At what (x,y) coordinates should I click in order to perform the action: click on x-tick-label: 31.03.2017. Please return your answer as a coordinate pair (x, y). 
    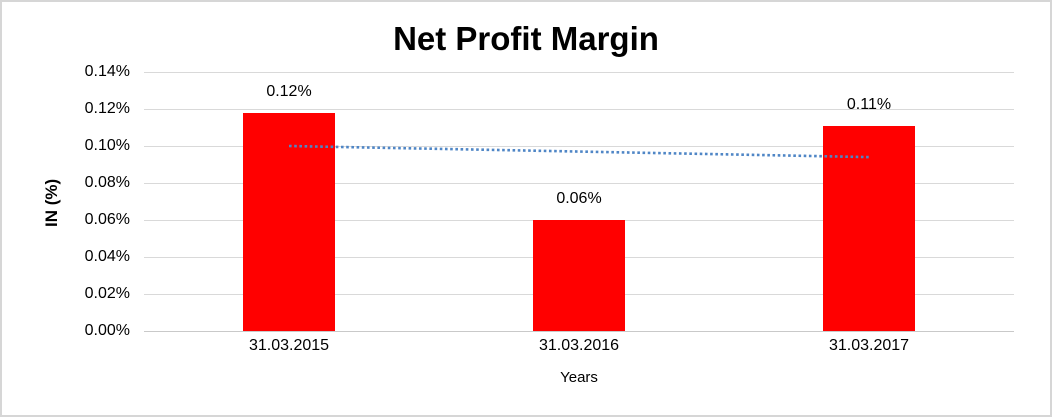
    Looking at the image, I should click on (869, 345).